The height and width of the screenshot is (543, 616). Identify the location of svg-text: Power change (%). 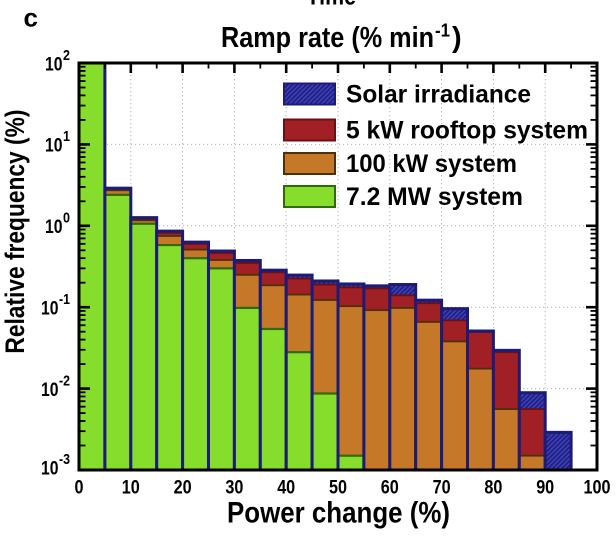
(338, 513).